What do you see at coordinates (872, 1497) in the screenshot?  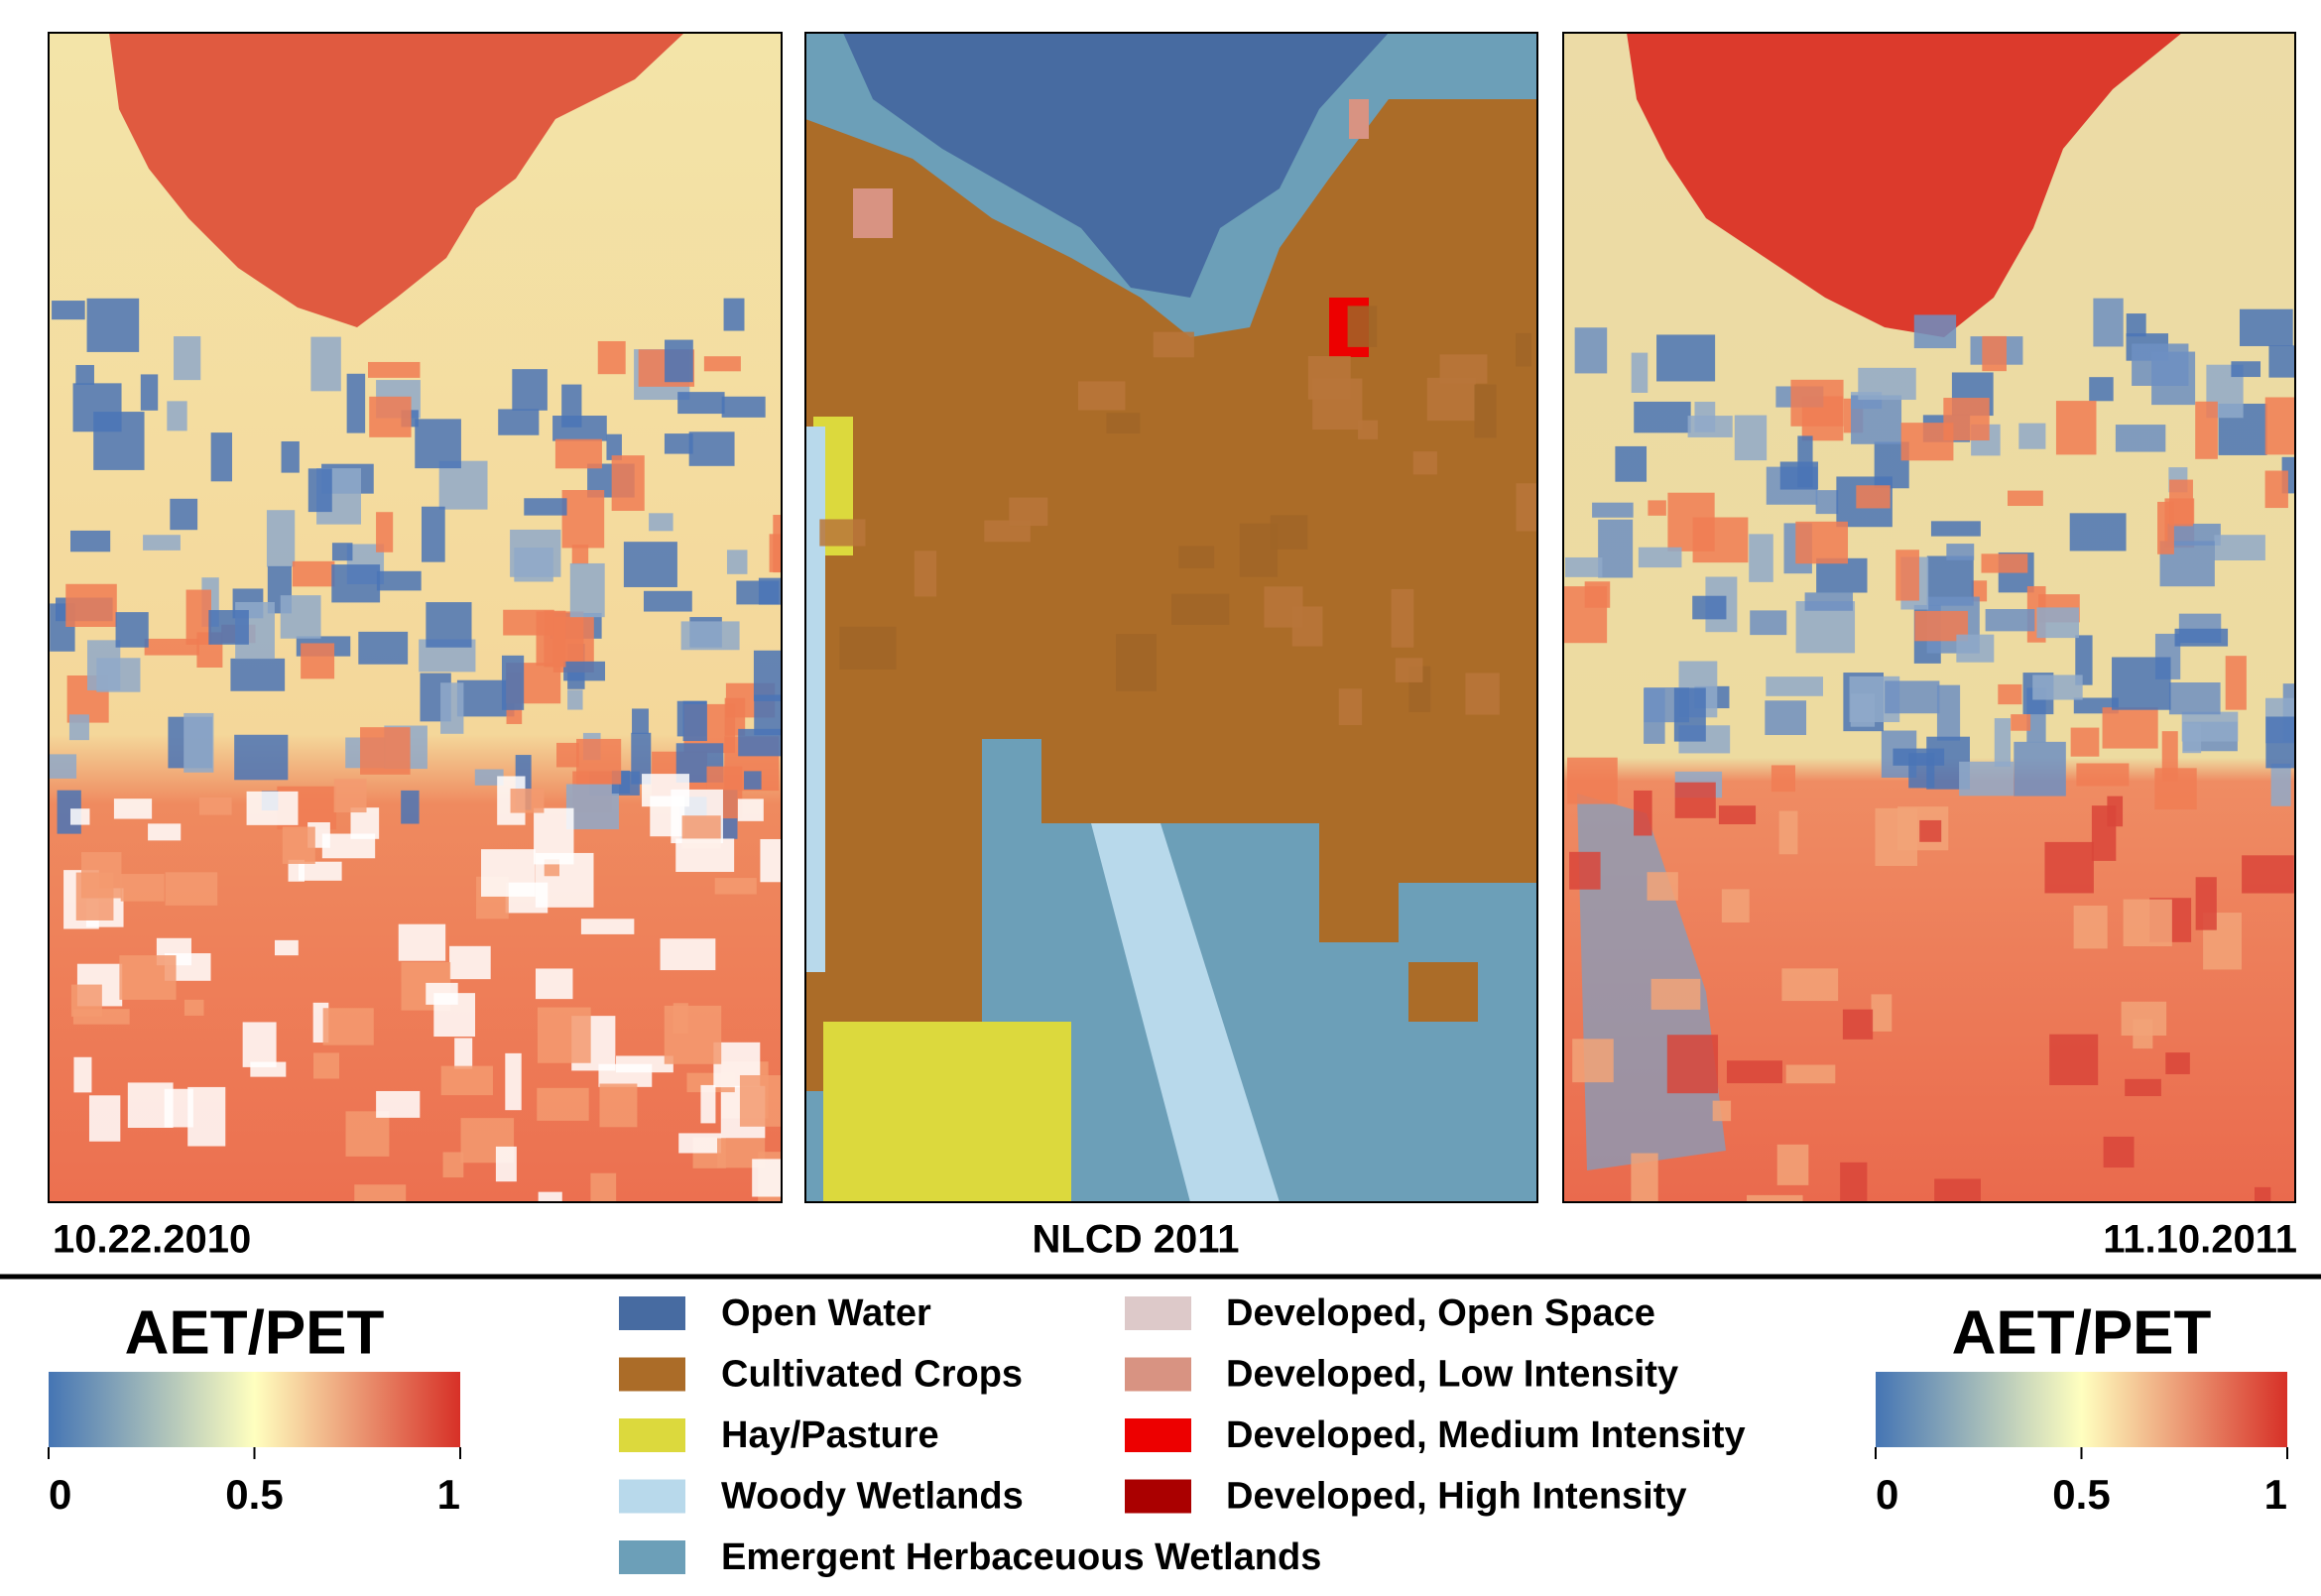 I see `legend-label: Woody Wetlands` at bounding box center [872, 1497].